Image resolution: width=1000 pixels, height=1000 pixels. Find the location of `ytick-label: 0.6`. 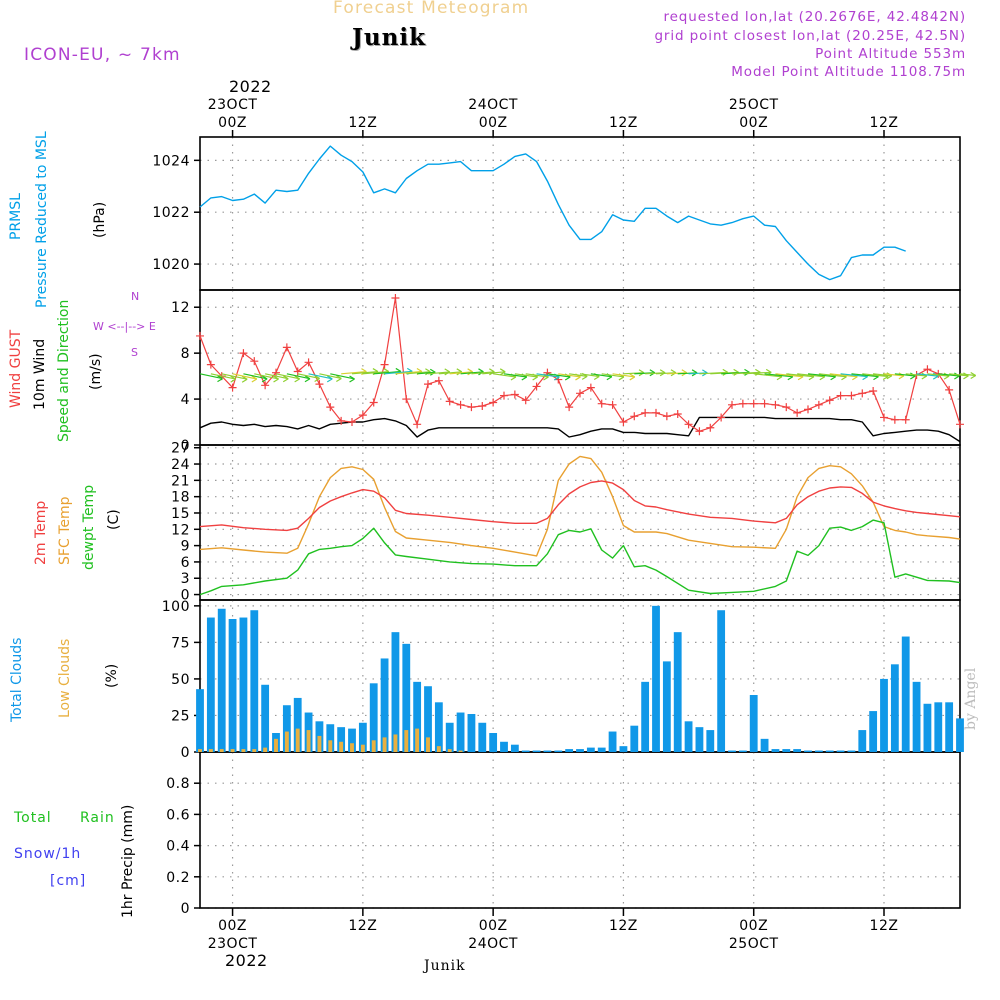

ytick-label: 0.6 is located at coordinates (178, 815).